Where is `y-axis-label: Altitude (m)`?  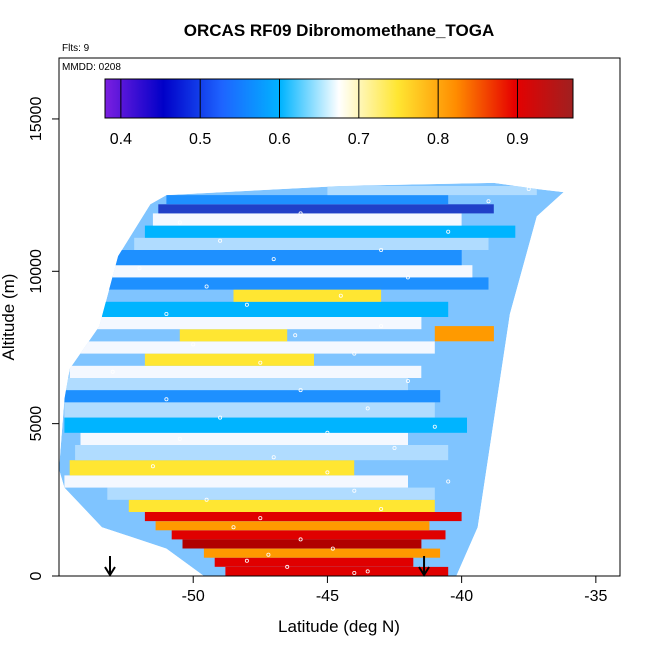
y-axis-label: Altitude (m) is located at coordinates (9, 317).